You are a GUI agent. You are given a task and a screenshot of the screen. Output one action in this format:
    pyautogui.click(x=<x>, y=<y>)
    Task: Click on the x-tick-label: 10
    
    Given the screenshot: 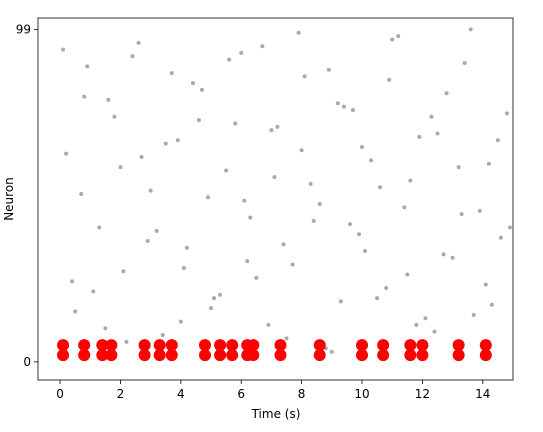 What is the action you would take?
    pyautogui.click(x=361, y=394)
    